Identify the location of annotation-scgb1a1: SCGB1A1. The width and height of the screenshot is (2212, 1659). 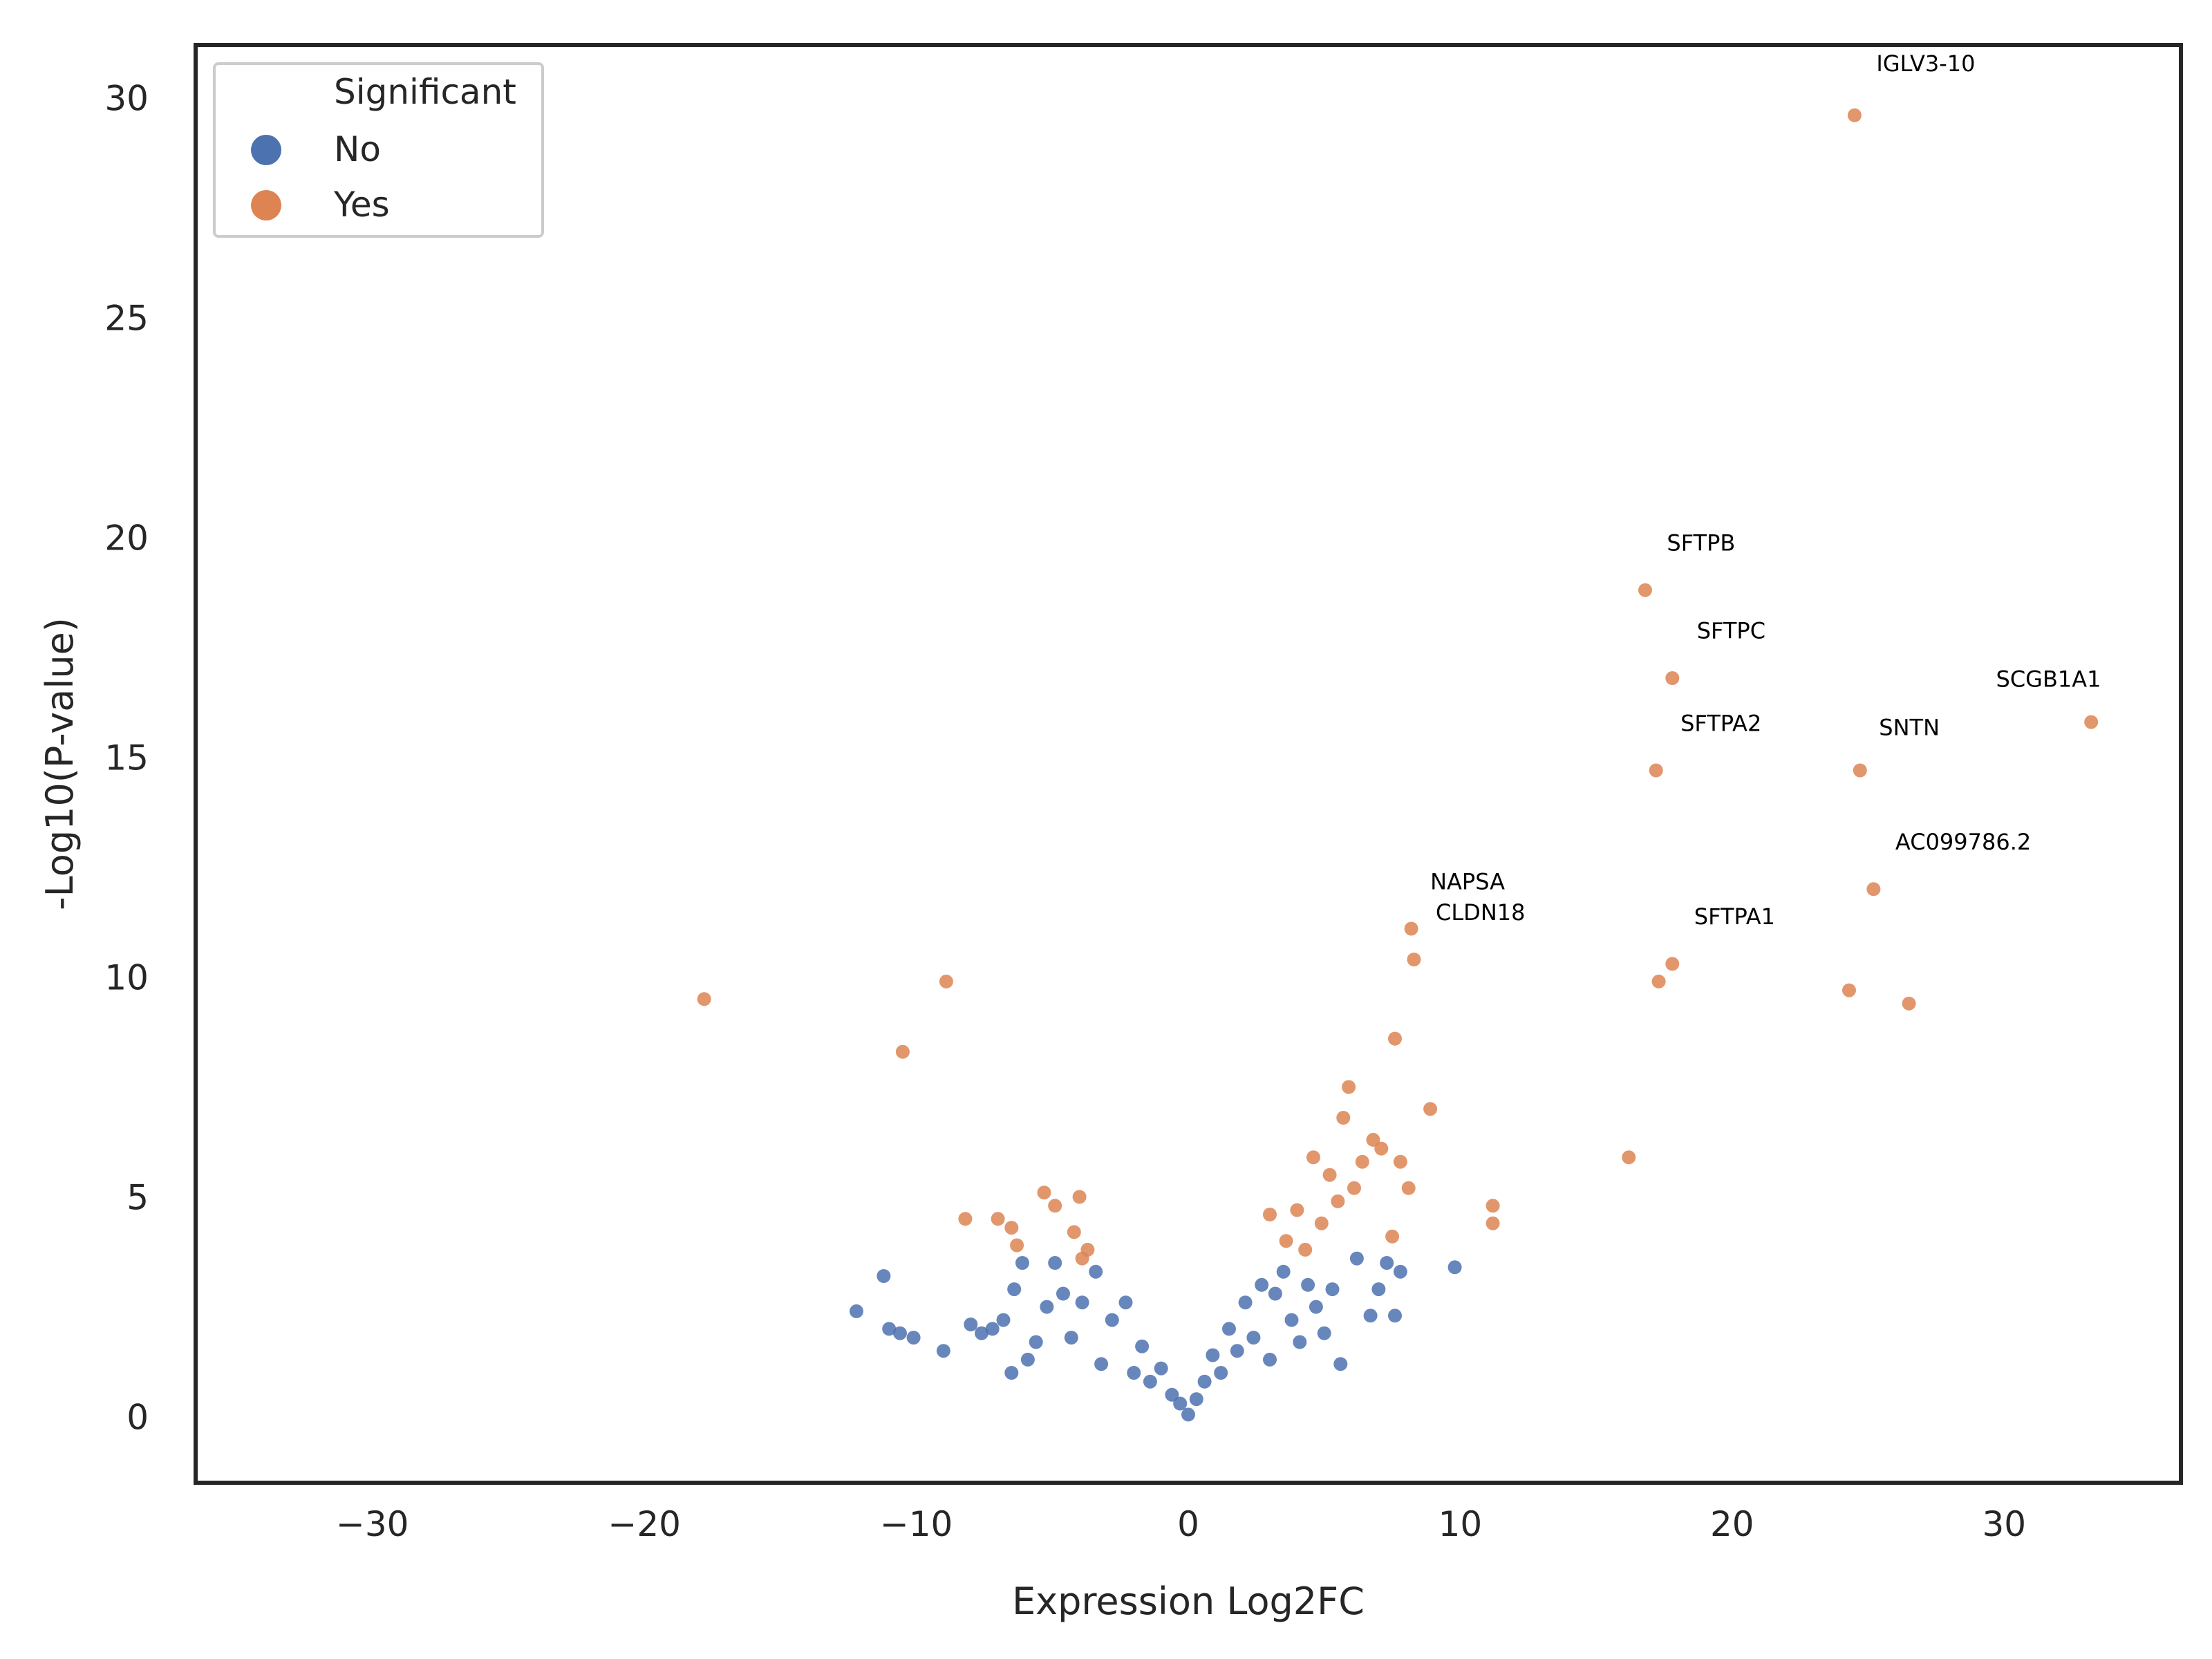
(2048, 679).